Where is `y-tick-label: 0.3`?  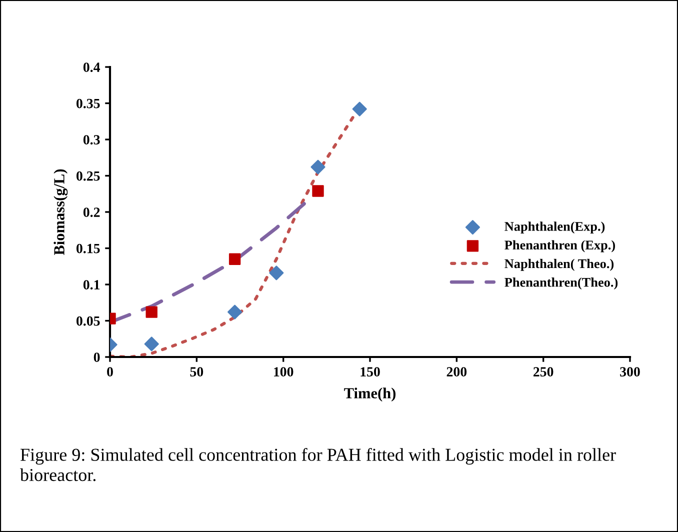 y-tick-label: 0.3 is located at coordinates (91, 140).